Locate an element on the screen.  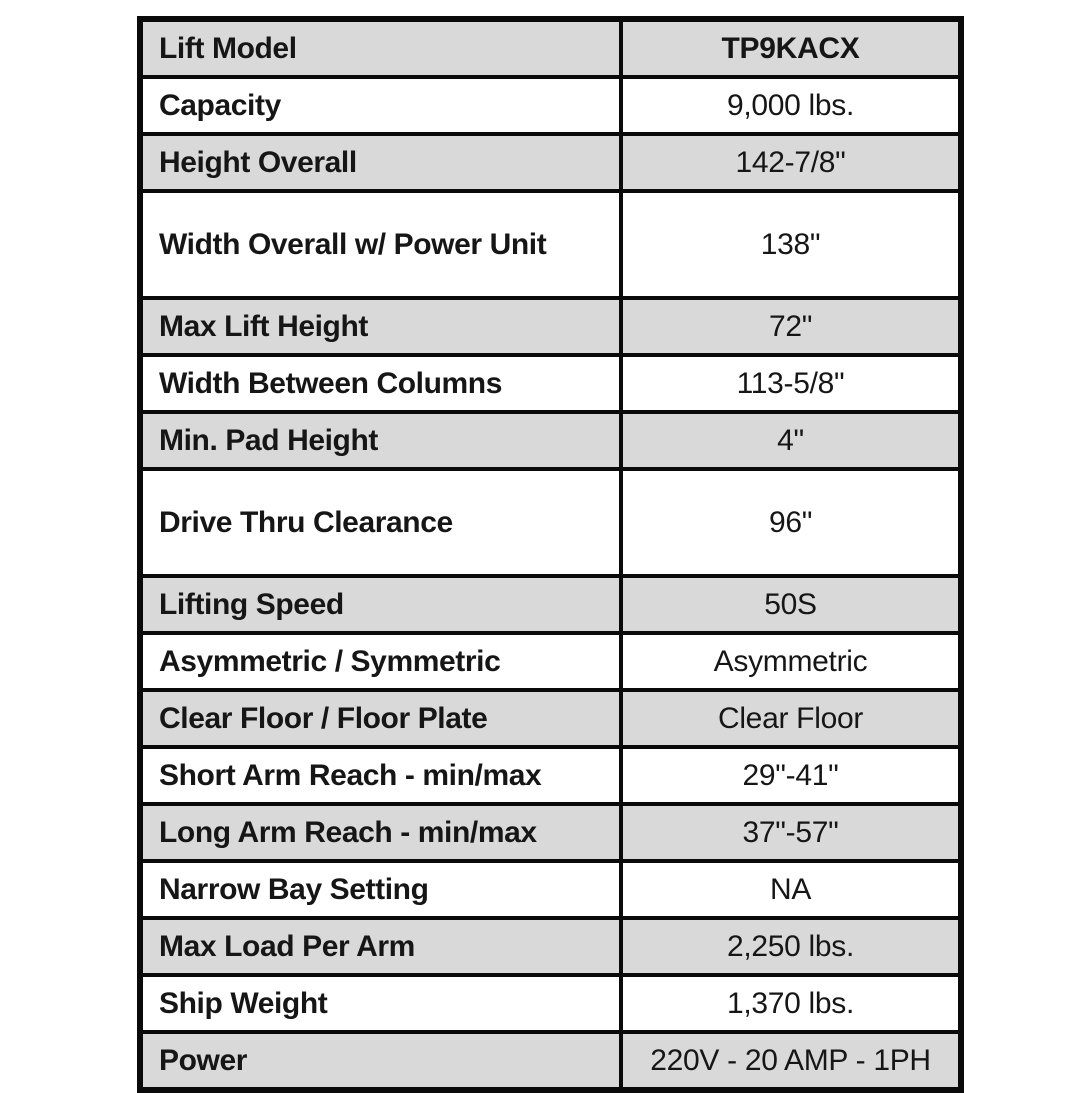
table-row: Max Load Per Arm 2,250 lbs. is located at coordinates (550, 946).